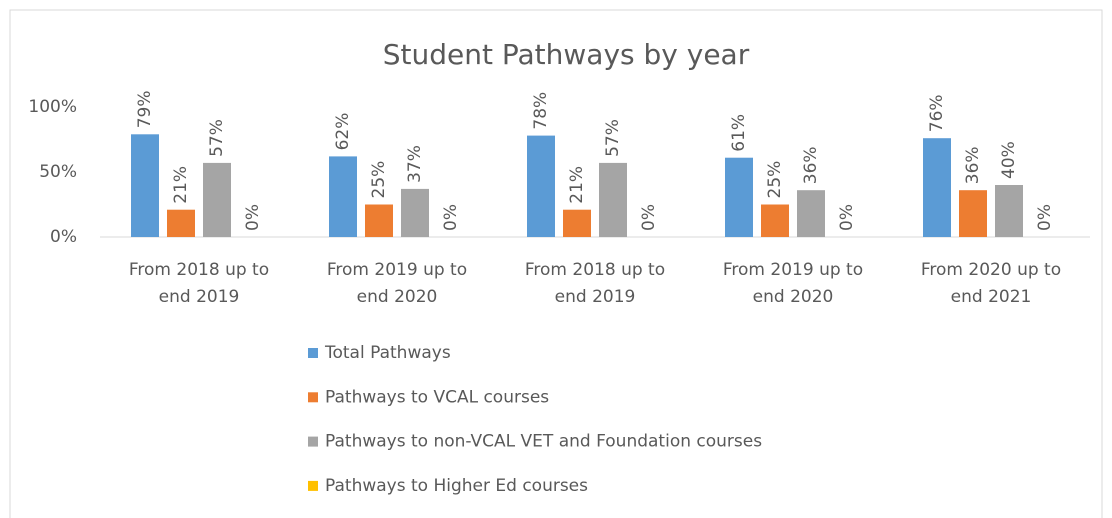 The width and height of the screenshot is (1112, 518). Describe the element at coordinates (63, 237) in the screenshot. I see `y-tick-label: 0%` at that location.